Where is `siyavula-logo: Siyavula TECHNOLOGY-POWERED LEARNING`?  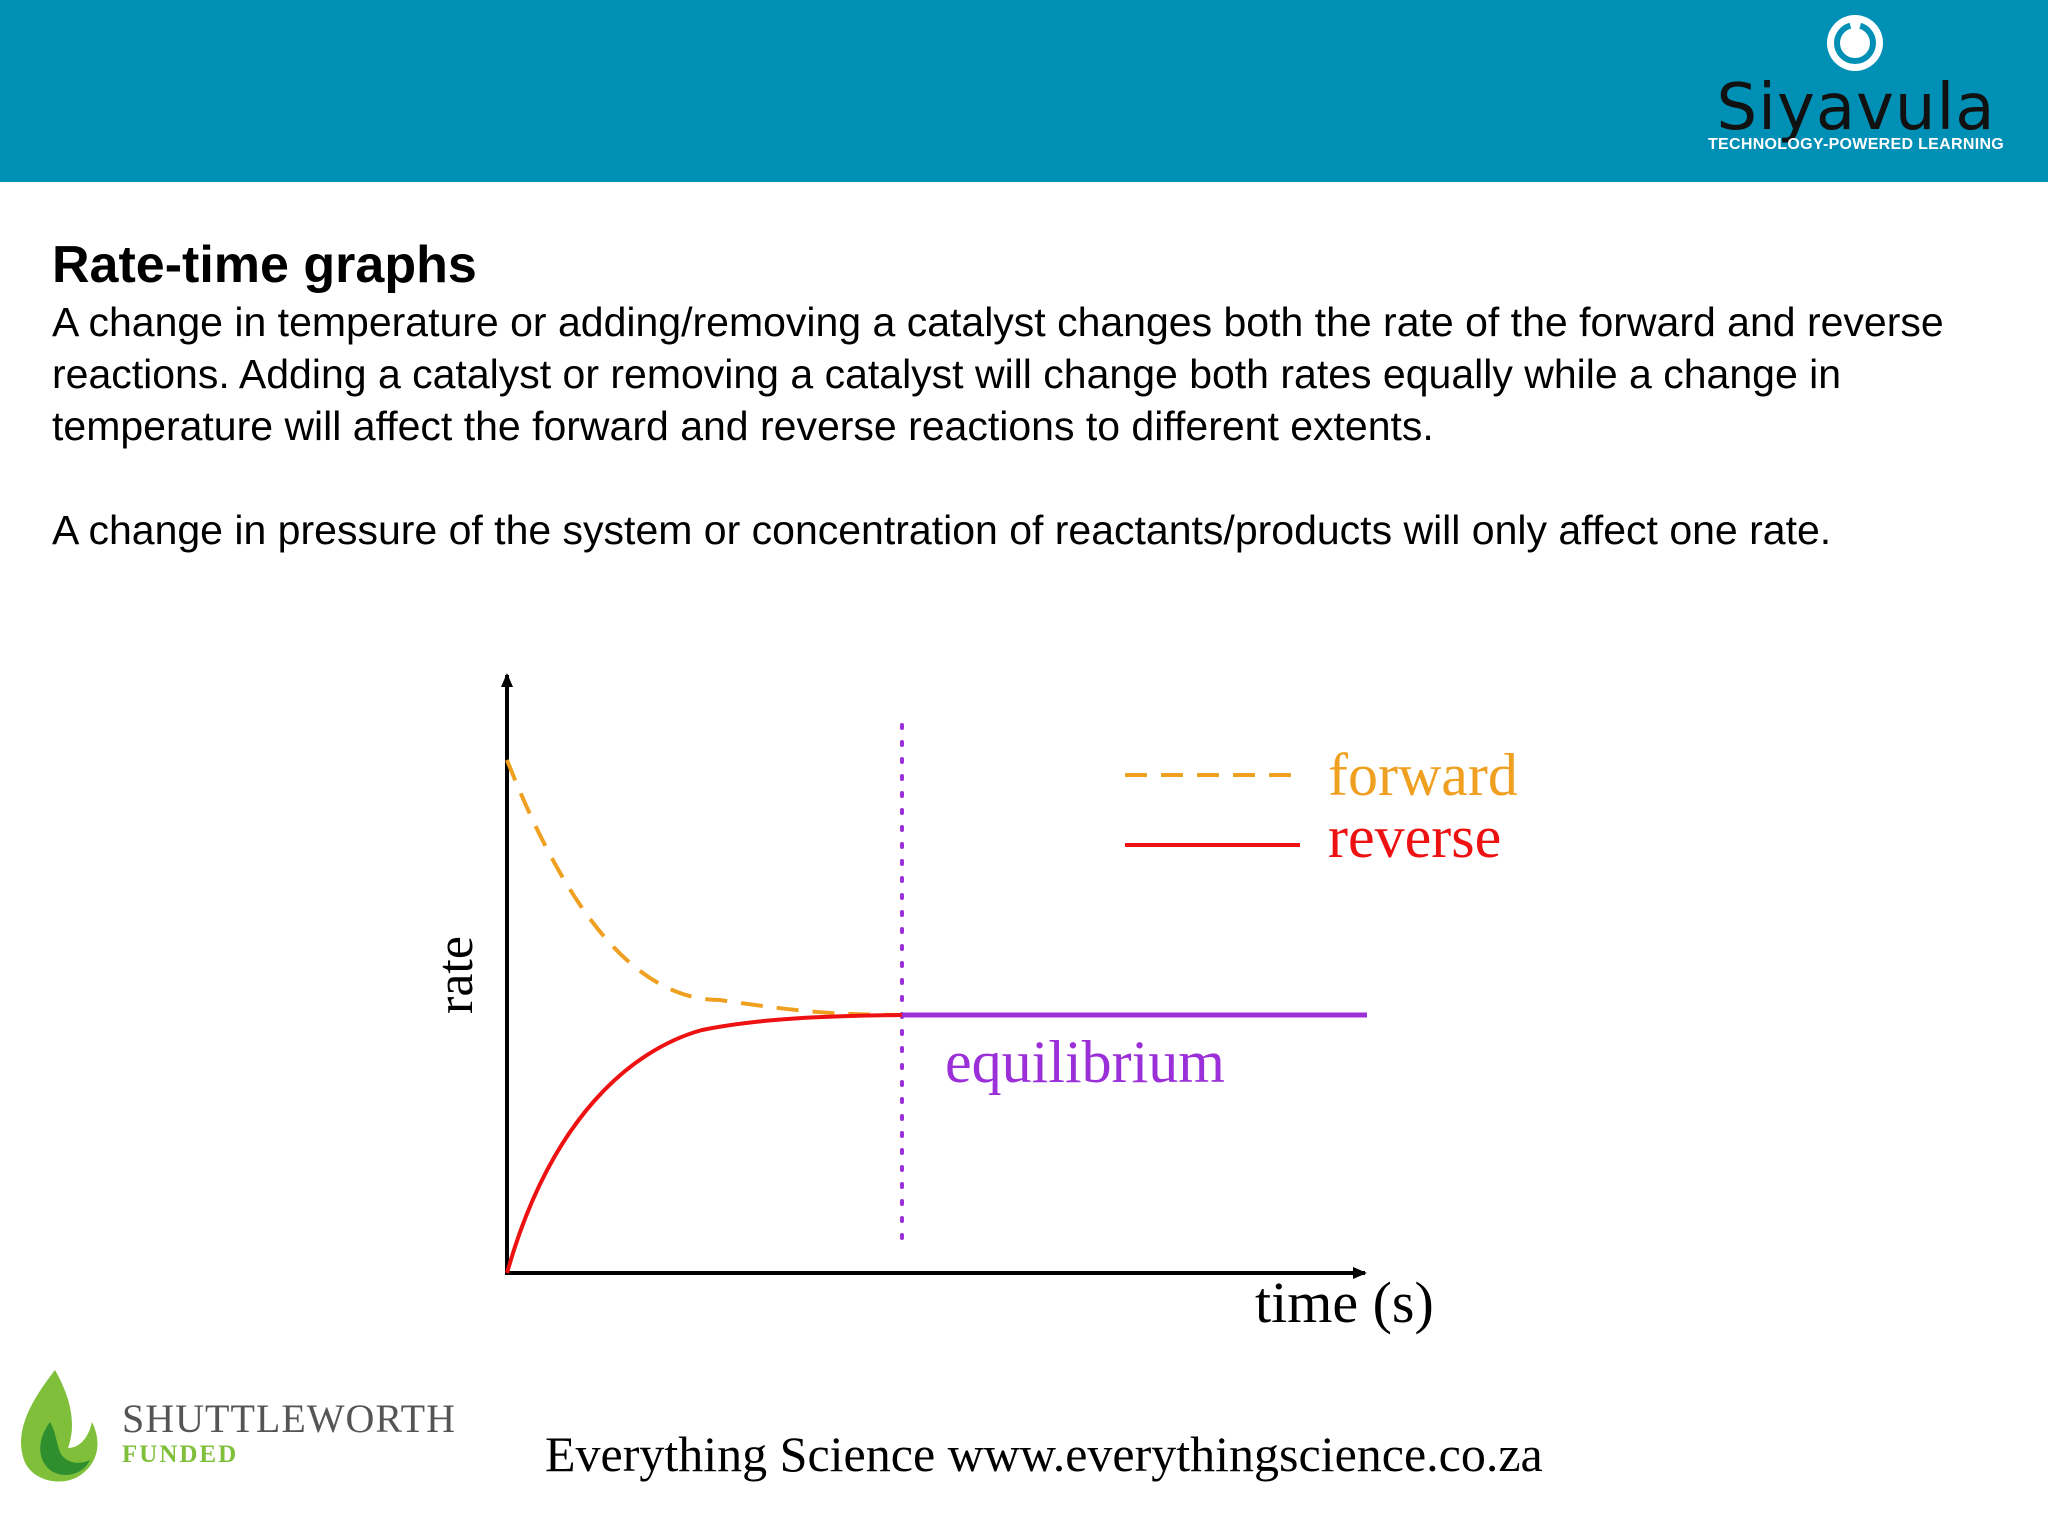 siyavula-logo: Siyavula TECHNOLOGY-POWERED LEARNING is located at coordinates (1856, 86).